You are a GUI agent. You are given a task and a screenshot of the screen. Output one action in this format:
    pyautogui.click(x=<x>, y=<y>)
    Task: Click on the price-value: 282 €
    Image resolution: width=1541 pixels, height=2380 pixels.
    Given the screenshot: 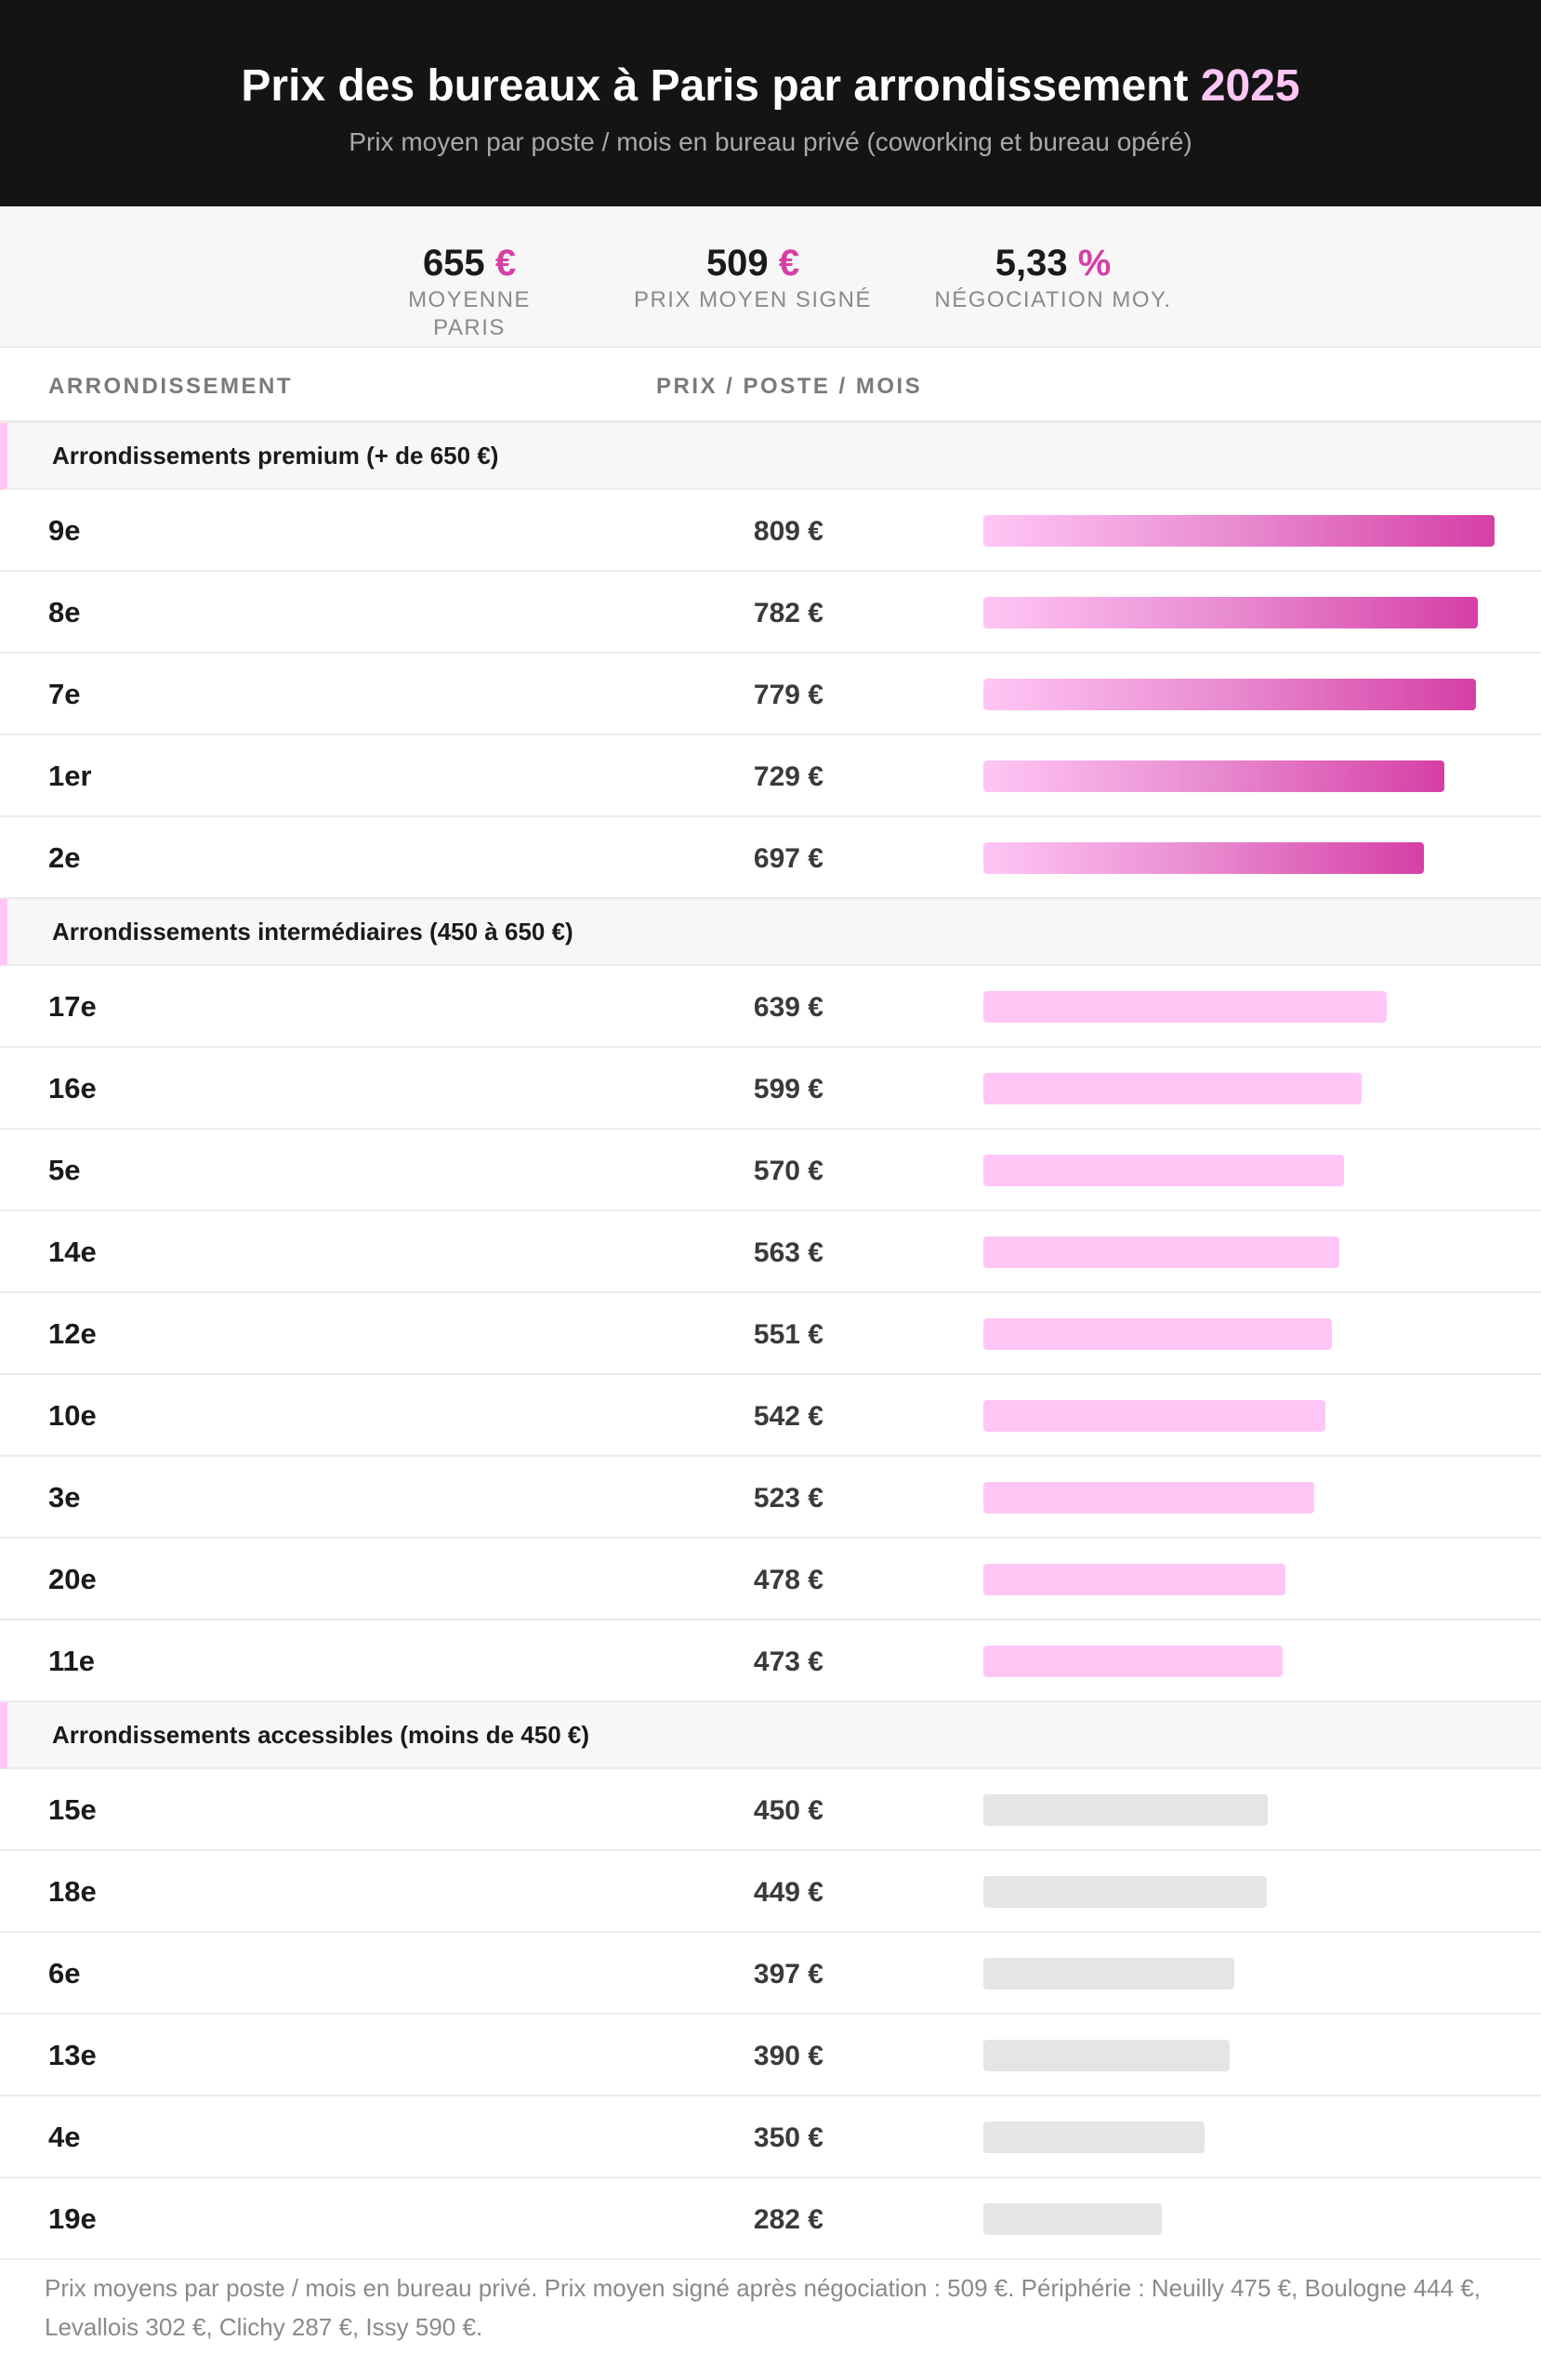 What is the action you would take?
    pyautogui.click(x=788, y=2219)
    